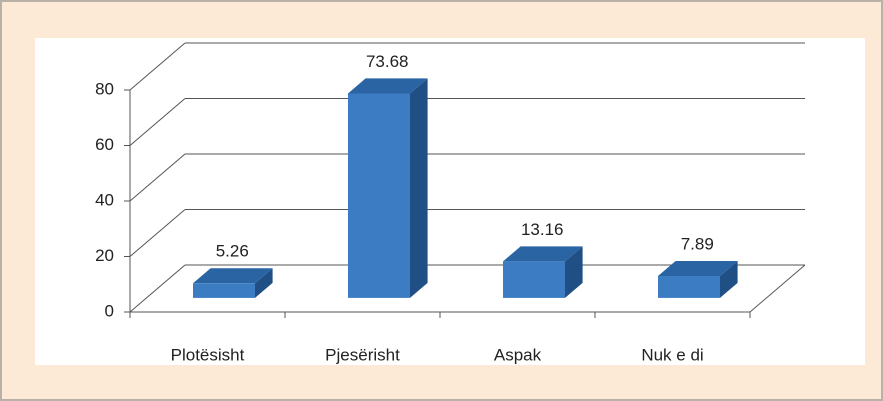  I want to click on data-label: 13.16, so click(542, 229).